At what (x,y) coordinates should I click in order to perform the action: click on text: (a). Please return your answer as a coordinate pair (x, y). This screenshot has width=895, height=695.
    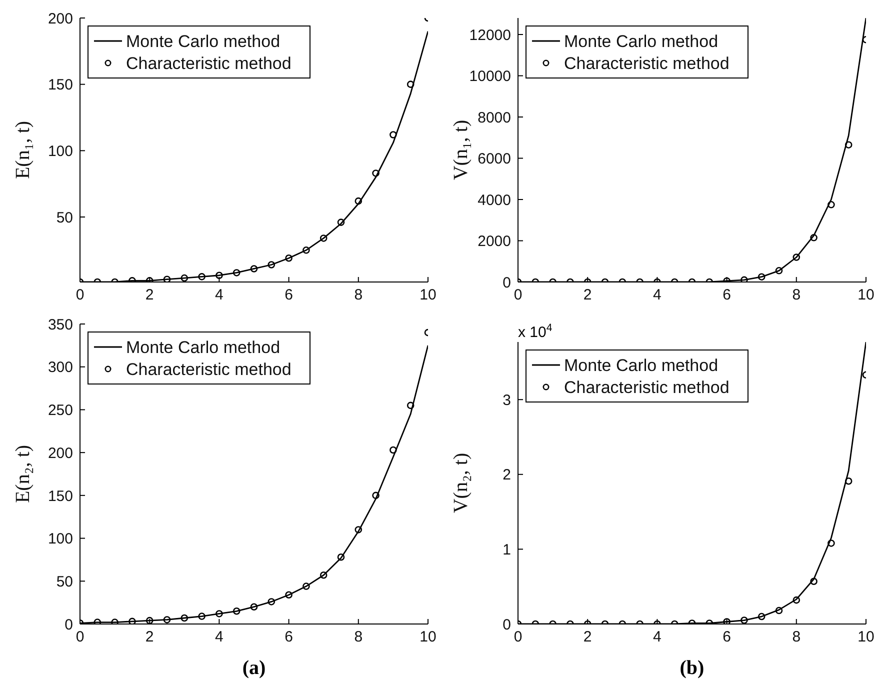
    Looking at the image, I should click on (254, 668).